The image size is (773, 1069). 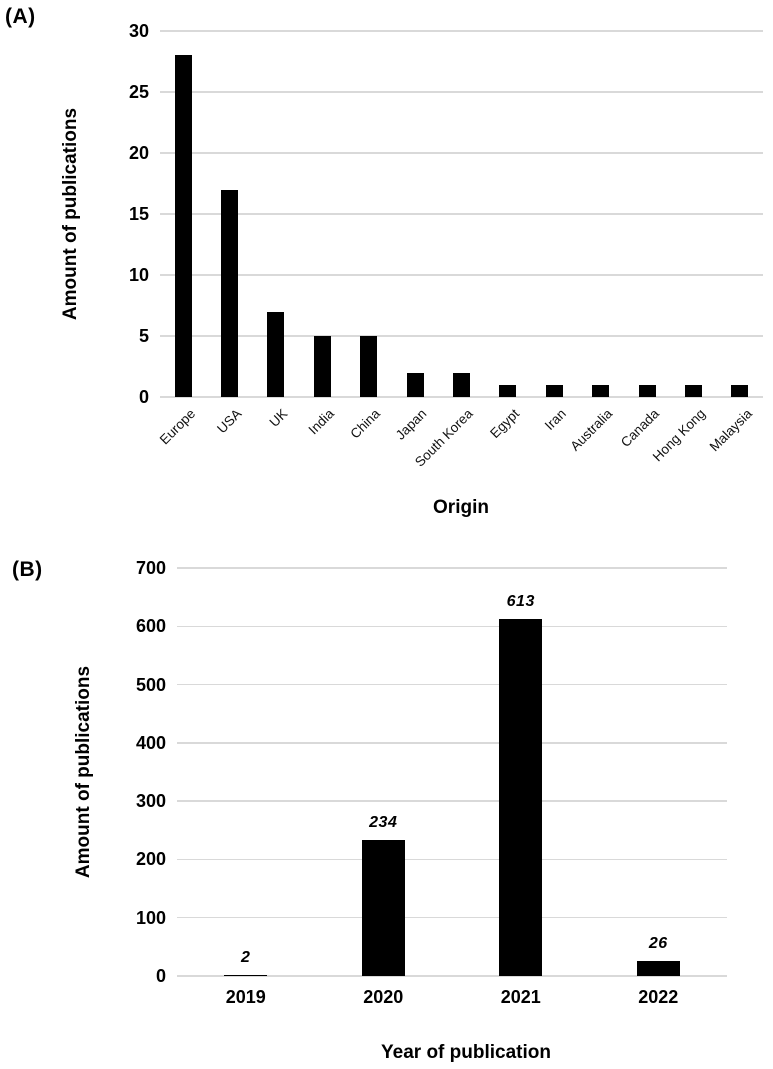 What do you see at coordinates (230, 293) in the screenshot?
I see `bar-usa` at bounding box center [230, 293].